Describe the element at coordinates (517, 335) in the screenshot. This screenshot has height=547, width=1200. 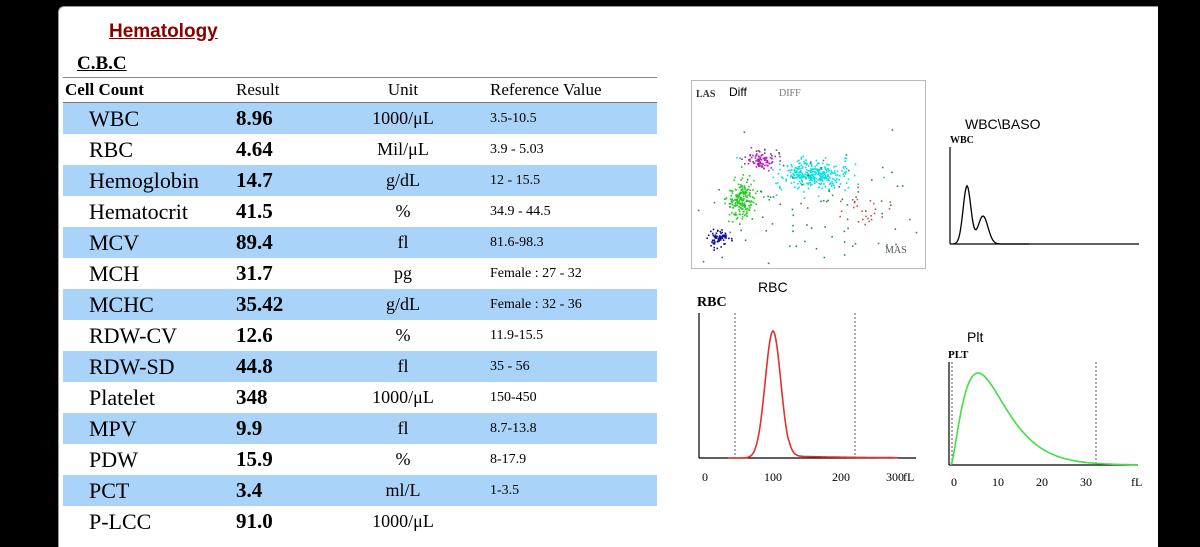
I see `row-reference: 11.9-15.5` at that location.